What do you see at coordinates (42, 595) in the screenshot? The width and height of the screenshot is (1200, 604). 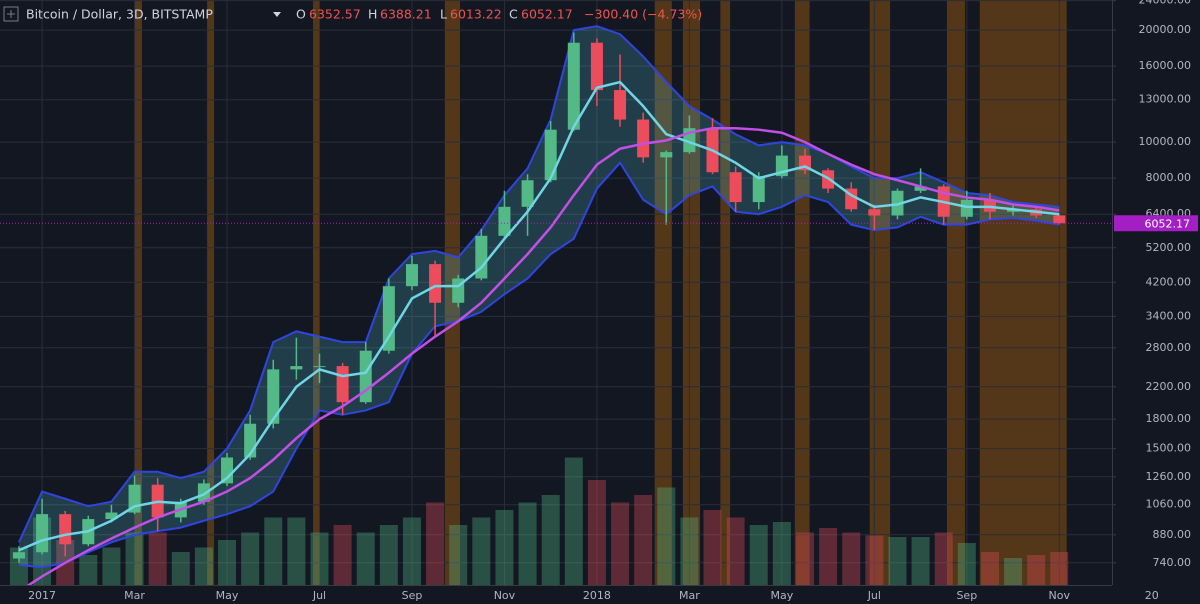 I see `x-tick-label: 2017` at bounding box center [42, 595].